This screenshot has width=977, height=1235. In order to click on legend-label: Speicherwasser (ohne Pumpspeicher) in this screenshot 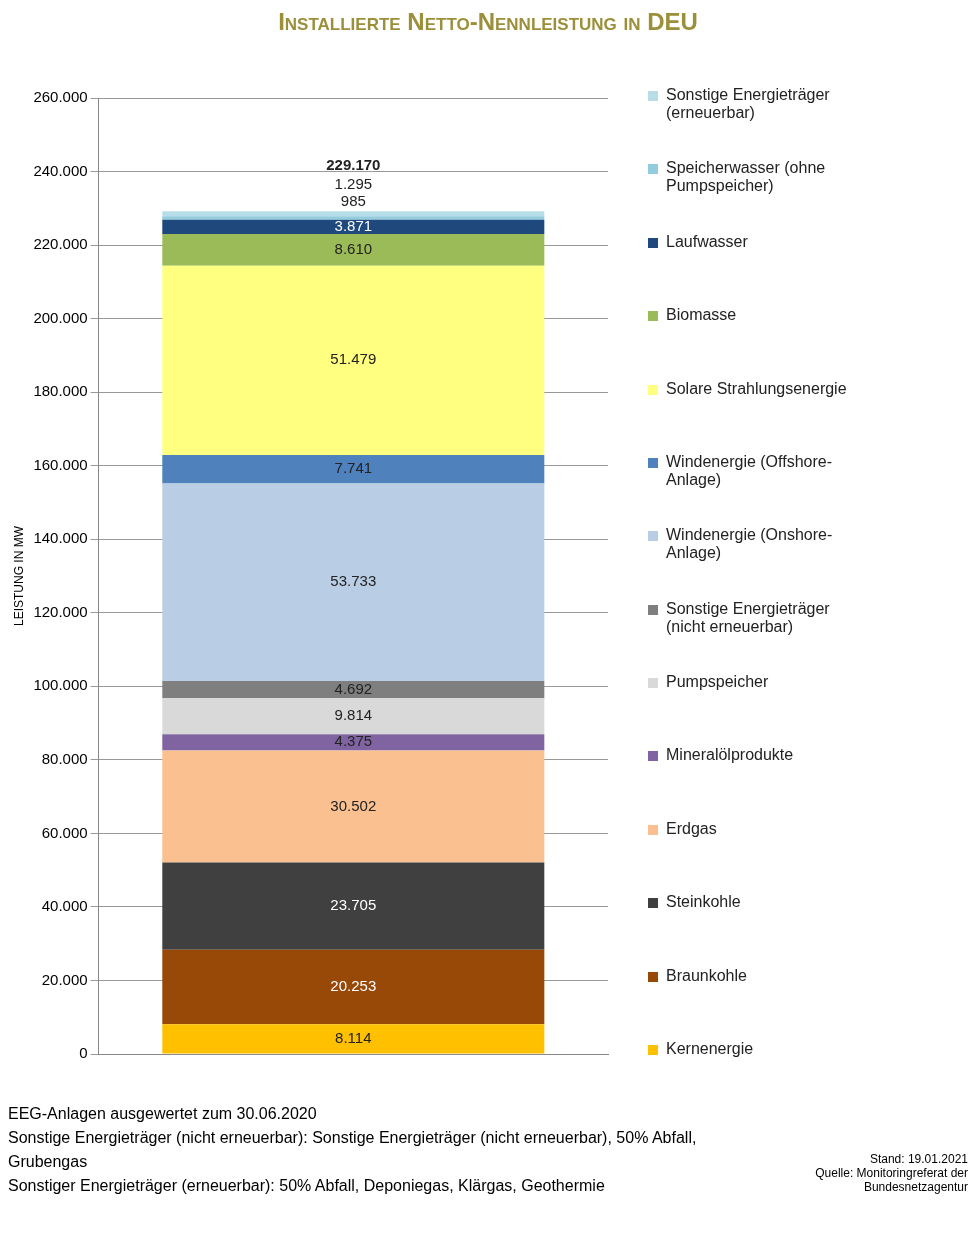, I will do `click(746, 177)`.